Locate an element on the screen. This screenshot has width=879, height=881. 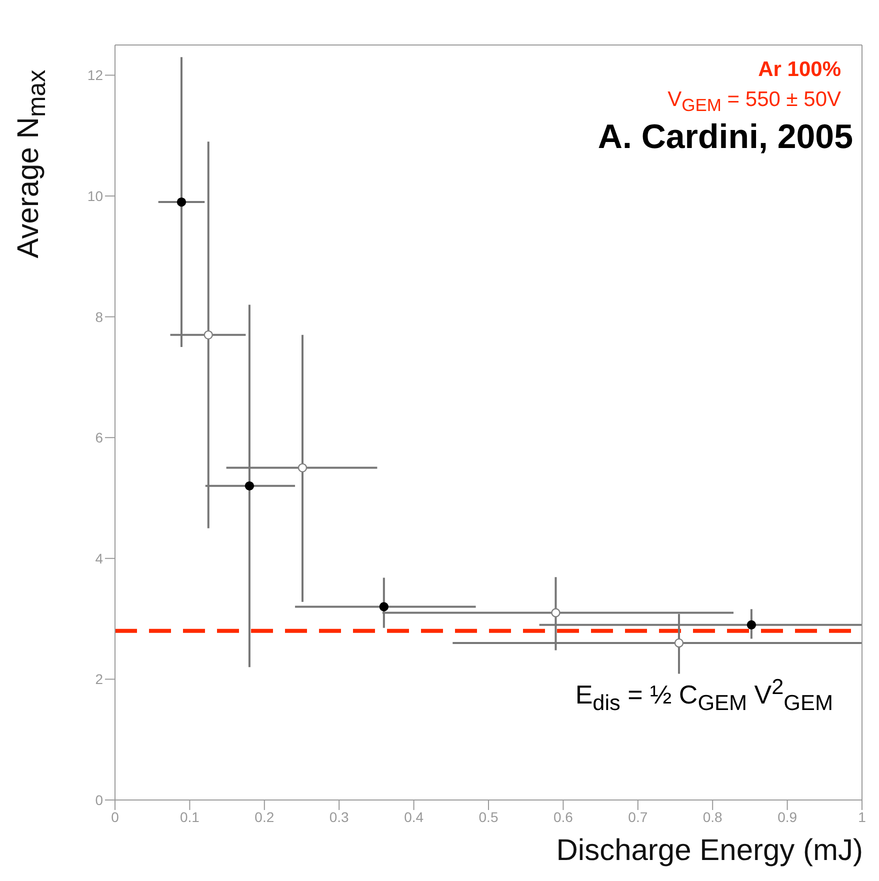
x-tick-label: 0.2 is located at coordinates (264, 816).